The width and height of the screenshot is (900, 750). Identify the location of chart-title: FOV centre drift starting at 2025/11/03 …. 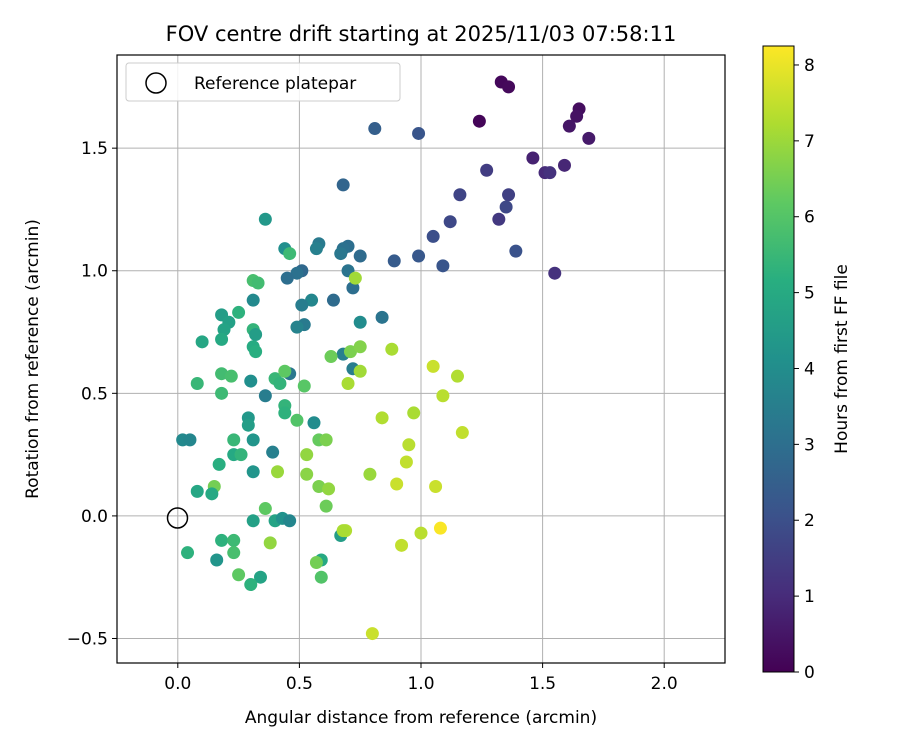
(421, 34).